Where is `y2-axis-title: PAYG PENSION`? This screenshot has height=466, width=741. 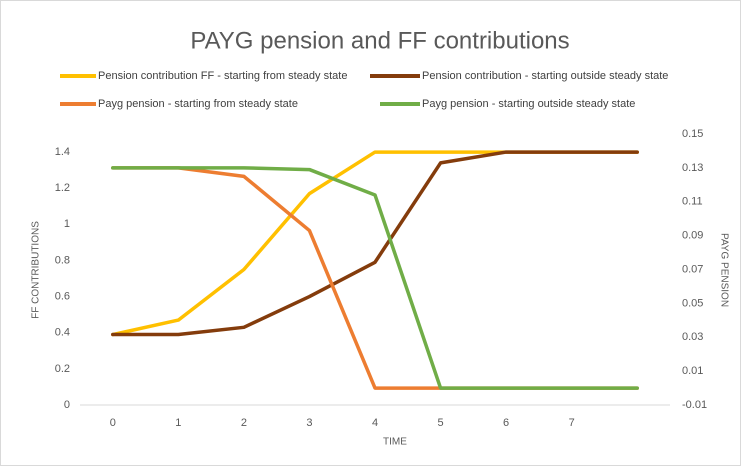
y2-axis-title: PAYG PENSION is located at coordinates (723, 270).